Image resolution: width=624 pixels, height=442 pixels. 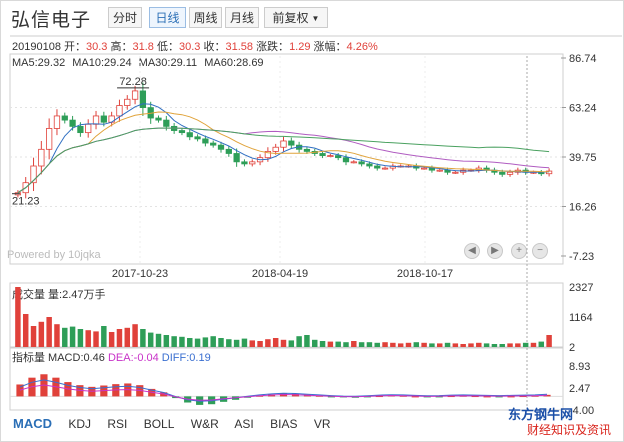 What do you see at coordinates (581, 411) in the screenshot?
I see `indicator-tick-label: -4.00` at bounding box center [581, 411].